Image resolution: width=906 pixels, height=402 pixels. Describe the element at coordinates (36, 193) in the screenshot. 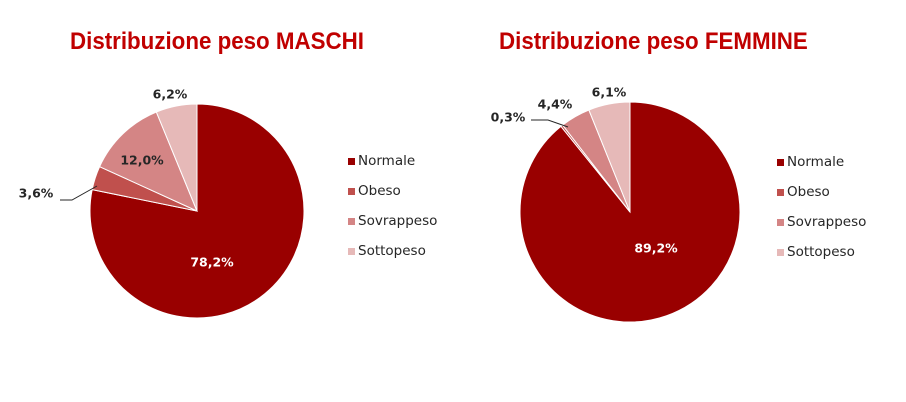

I see `data-label-obeso: 3,6%` at that location.